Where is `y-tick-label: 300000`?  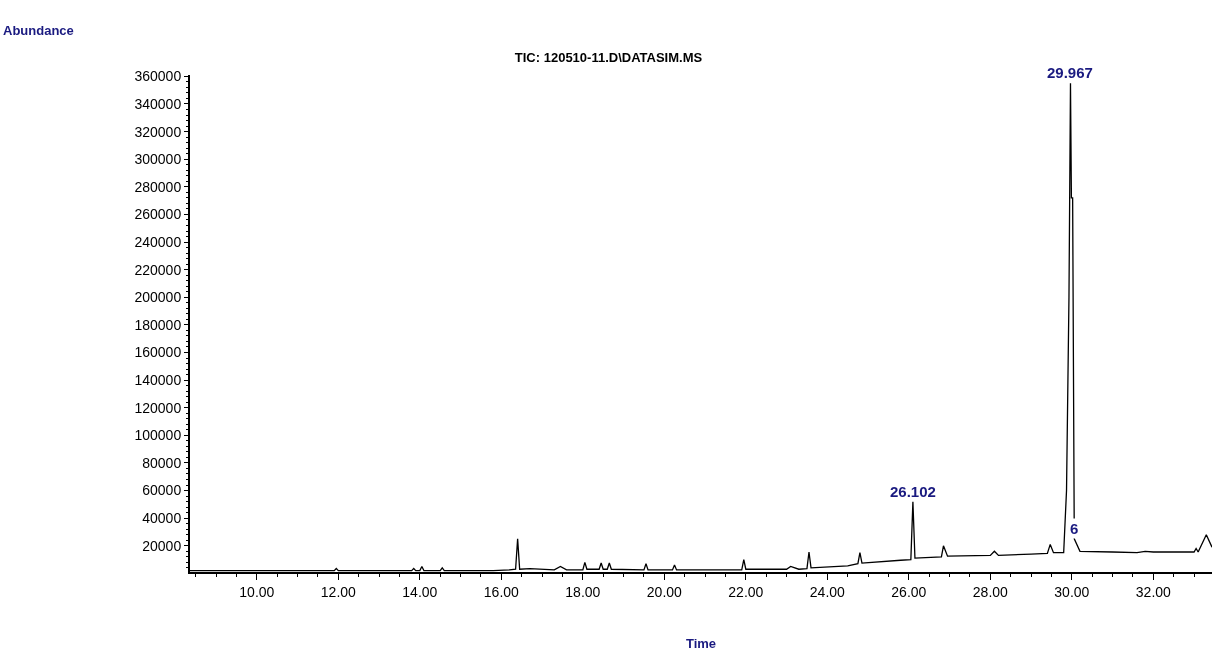 y-tick-label: 300000 is located at coordinates (158, 159).